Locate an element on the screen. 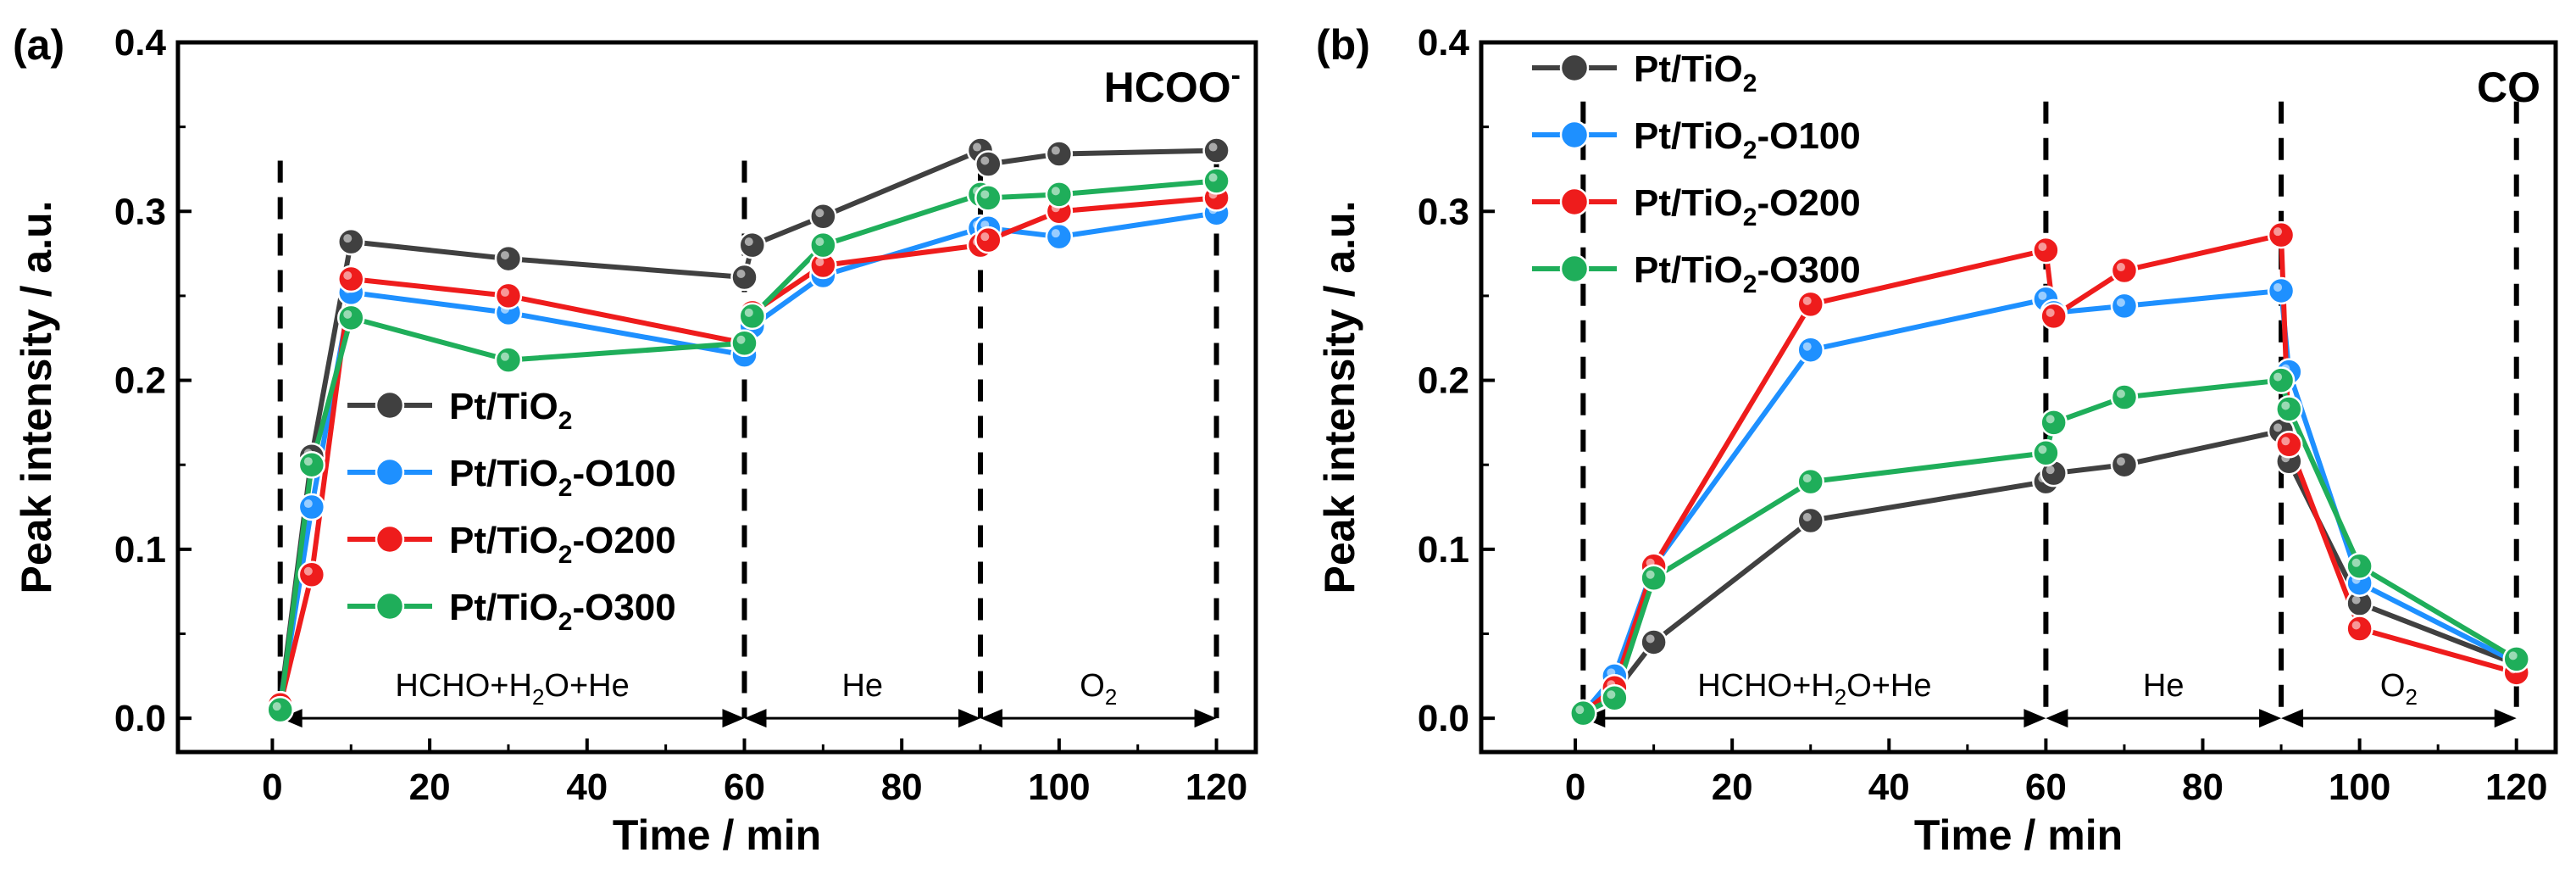 The width and height of the screenshot is (2576, 886). legend-item: Pt/TiO2 is located at coordinates (1644, 73).